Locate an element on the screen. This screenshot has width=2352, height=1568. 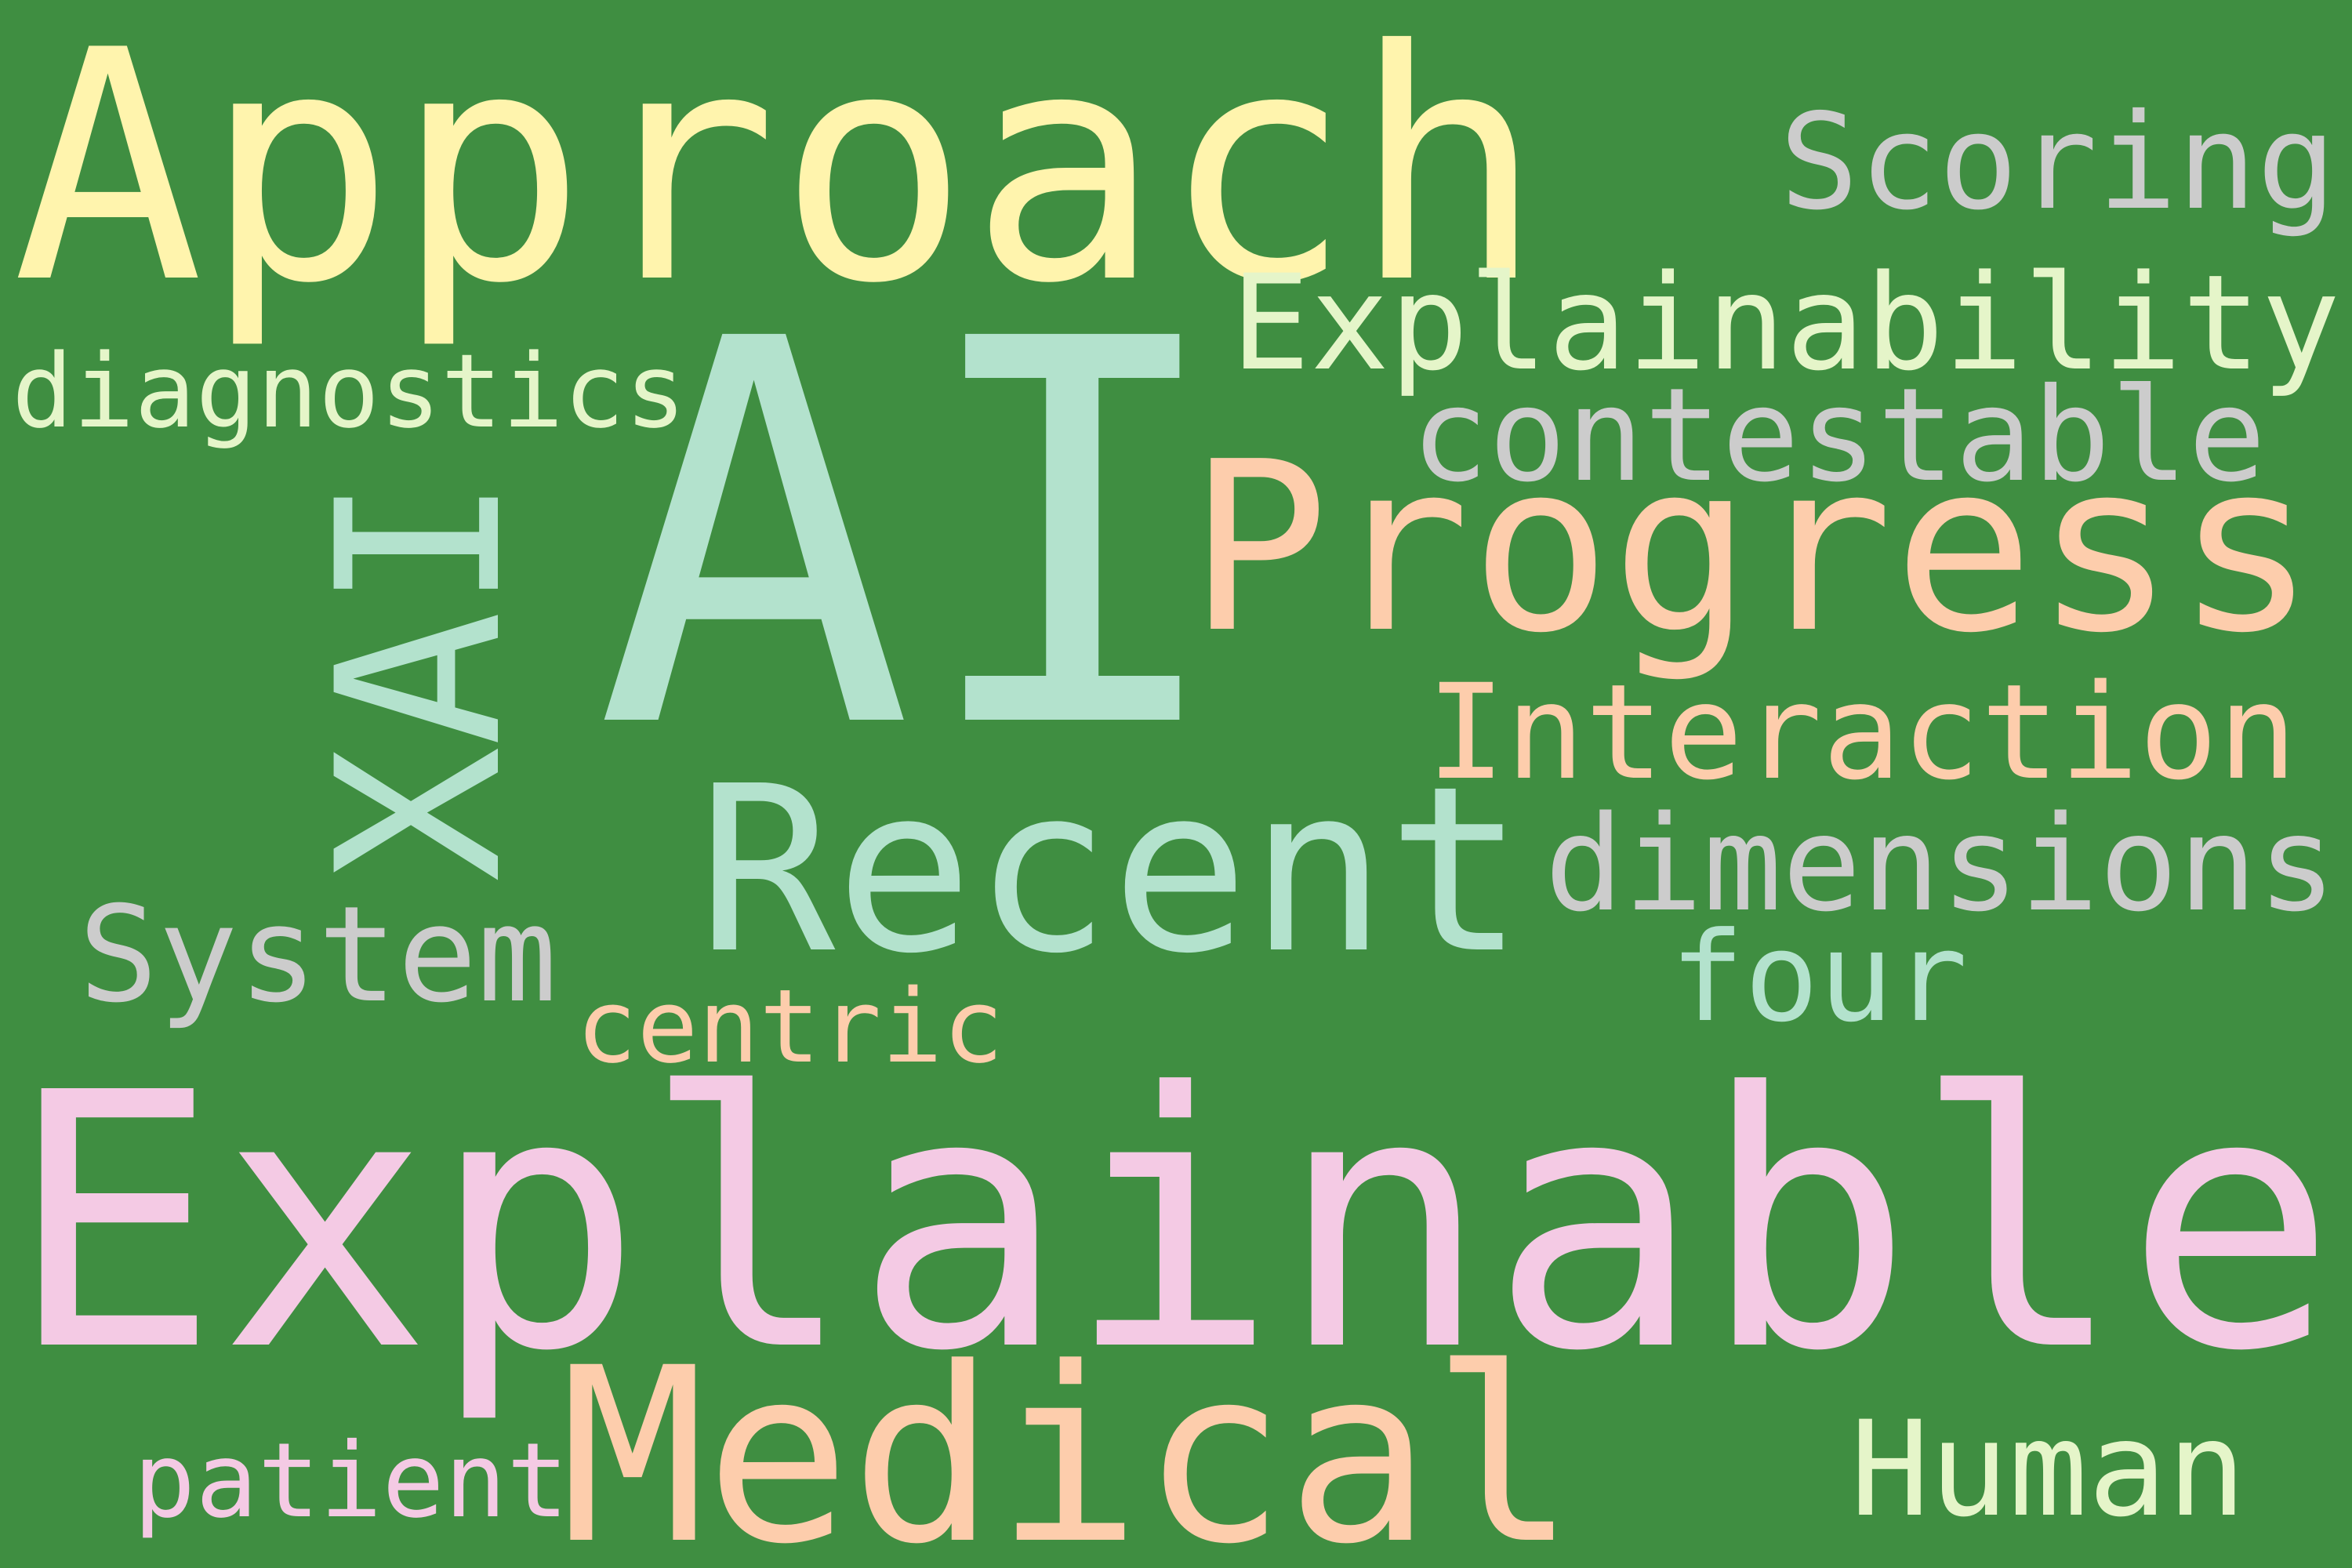
word-ai: AI is located at coordinates (913, 536).